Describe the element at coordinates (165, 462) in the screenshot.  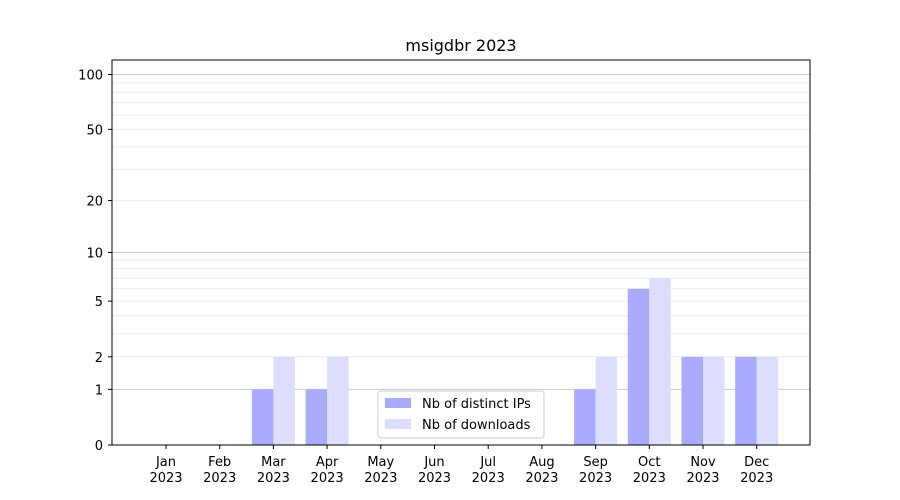
I see `x-tick-label-month: Jan` at that location.